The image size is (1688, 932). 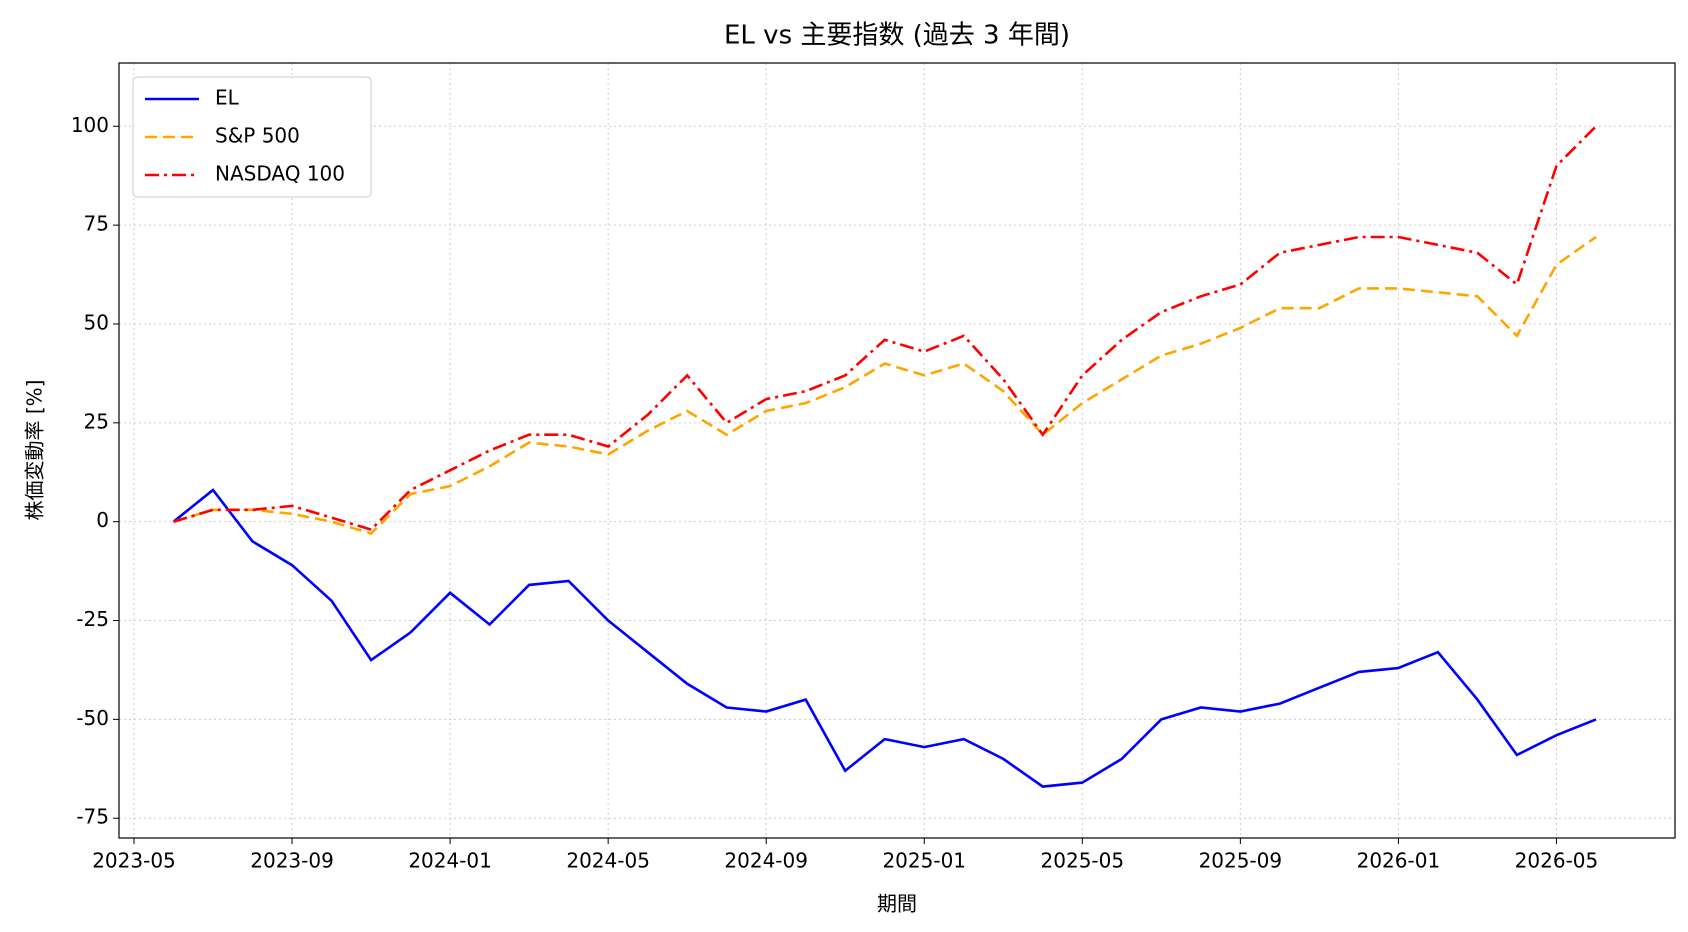 What do you see at coordinates (92, 718) in the screenshot?
I see `y-tick-label: -50` at bounding box center [92, 718].